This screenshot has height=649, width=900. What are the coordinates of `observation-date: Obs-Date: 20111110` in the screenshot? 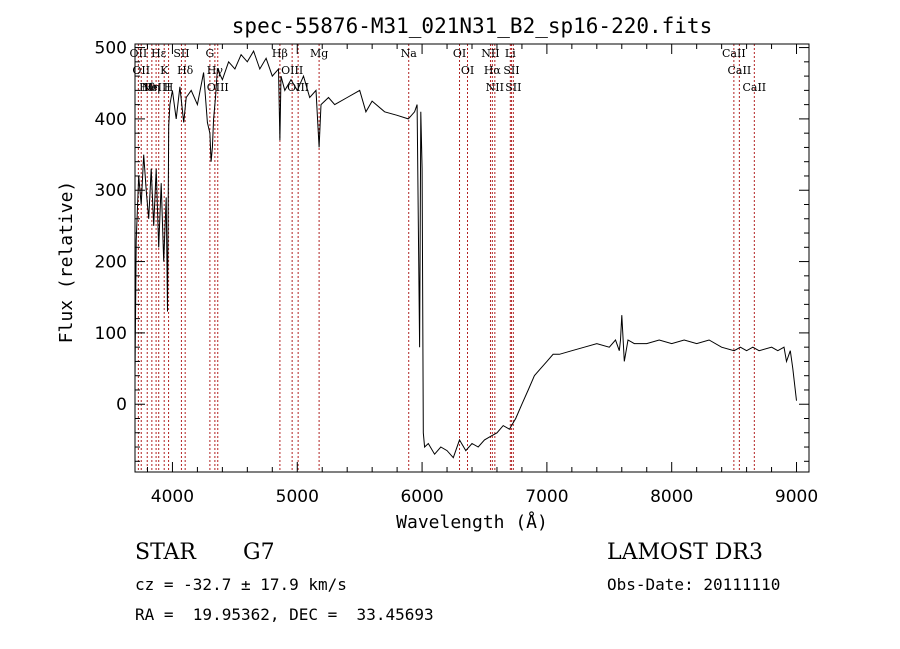 It's located at (694, 584).